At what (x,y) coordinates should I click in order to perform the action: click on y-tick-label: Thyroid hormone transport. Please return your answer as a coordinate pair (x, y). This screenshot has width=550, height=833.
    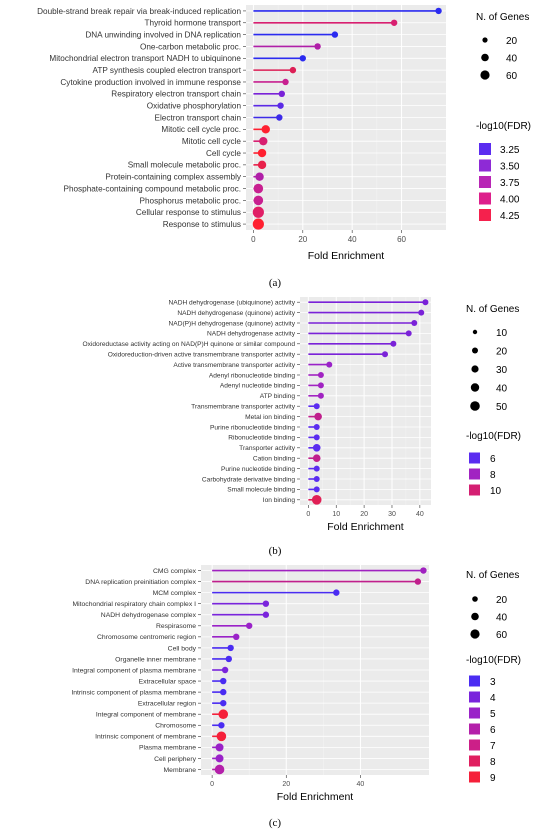
    Looking at the image, I should click on (193, 23).